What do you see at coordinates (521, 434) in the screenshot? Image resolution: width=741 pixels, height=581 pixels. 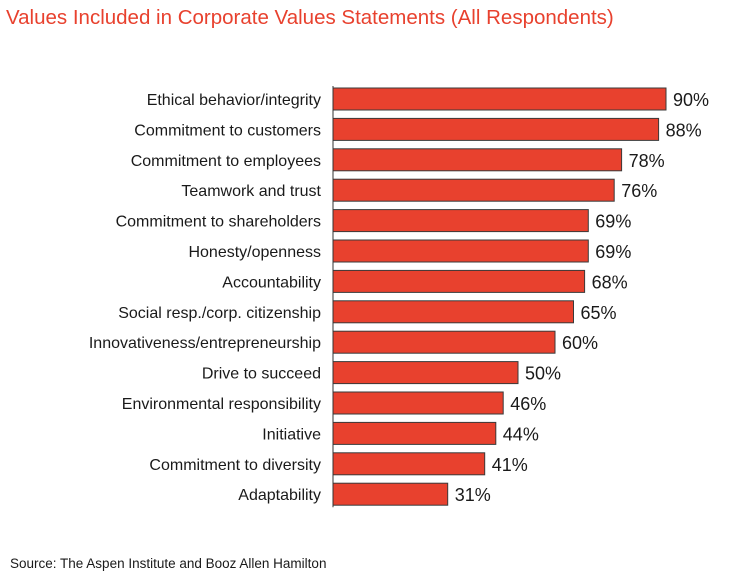 I see `value-label: 44%` at bounding box center [521, 434].